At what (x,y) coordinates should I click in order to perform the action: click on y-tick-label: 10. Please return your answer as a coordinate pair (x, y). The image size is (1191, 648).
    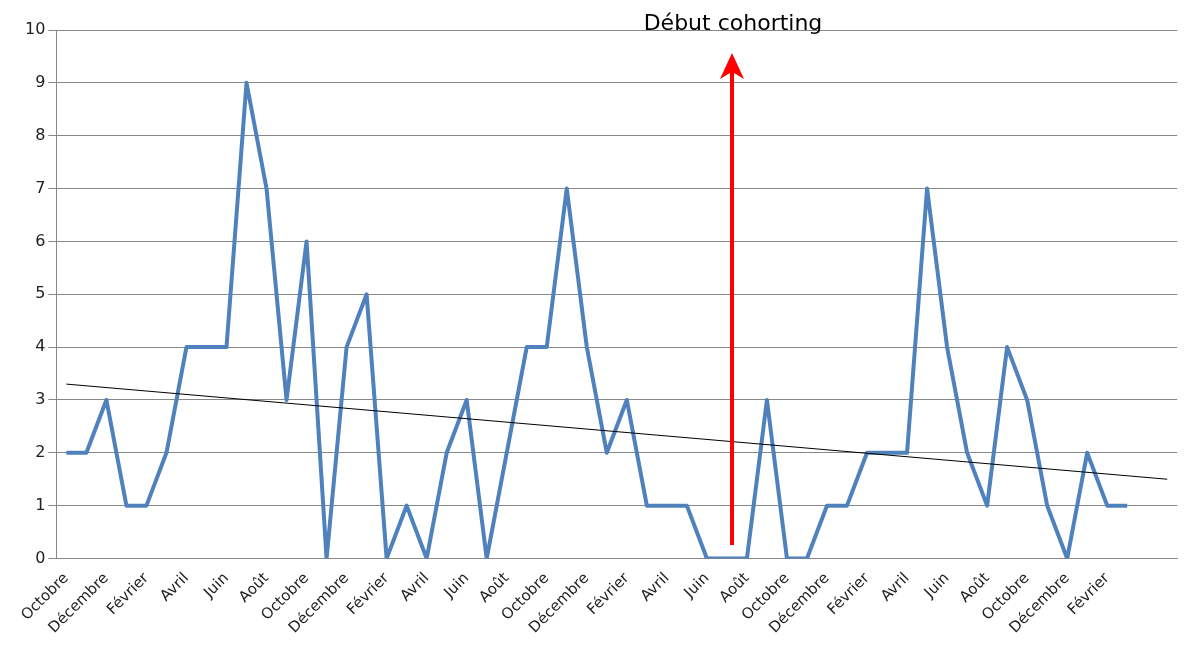
    Looking at the image, I should click on (35, 29).